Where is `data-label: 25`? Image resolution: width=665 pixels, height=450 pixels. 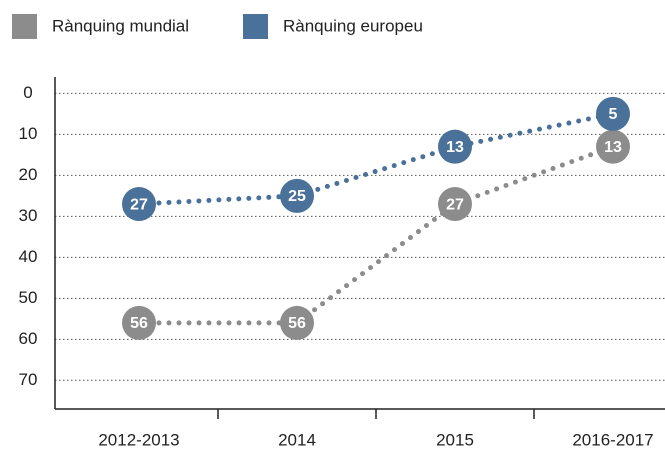
data-label: 25 is located at coordinates (297, 196).